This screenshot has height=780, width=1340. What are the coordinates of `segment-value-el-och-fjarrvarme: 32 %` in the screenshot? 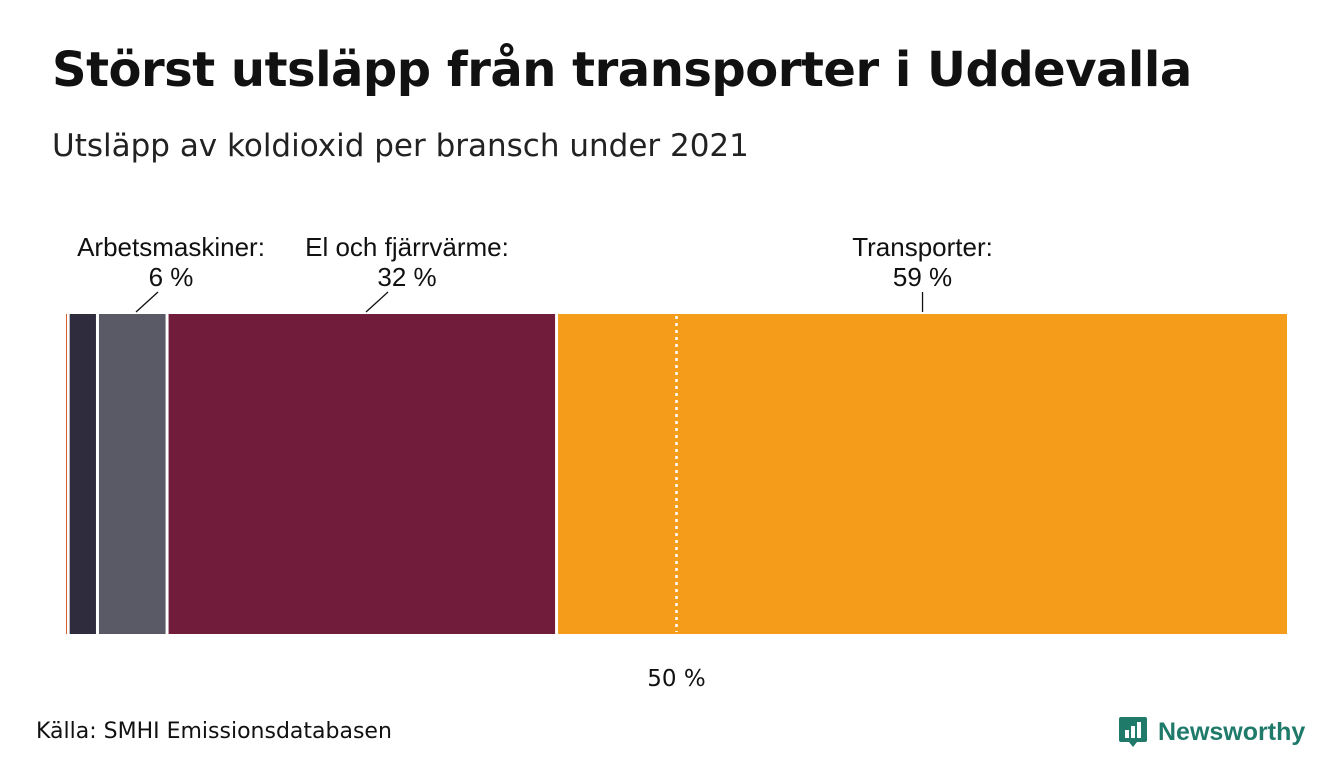 It's located at (406, 277).